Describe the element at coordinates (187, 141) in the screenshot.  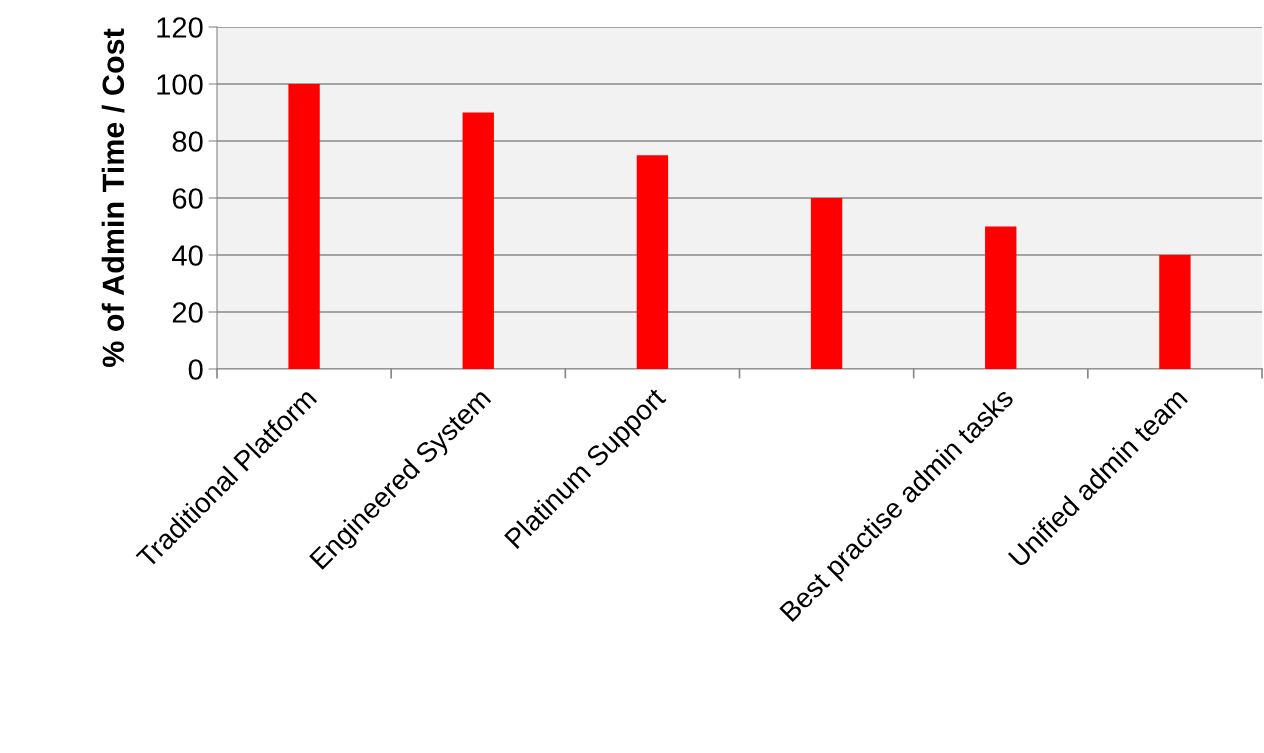
I see `y-tick-label: 80` at that location.